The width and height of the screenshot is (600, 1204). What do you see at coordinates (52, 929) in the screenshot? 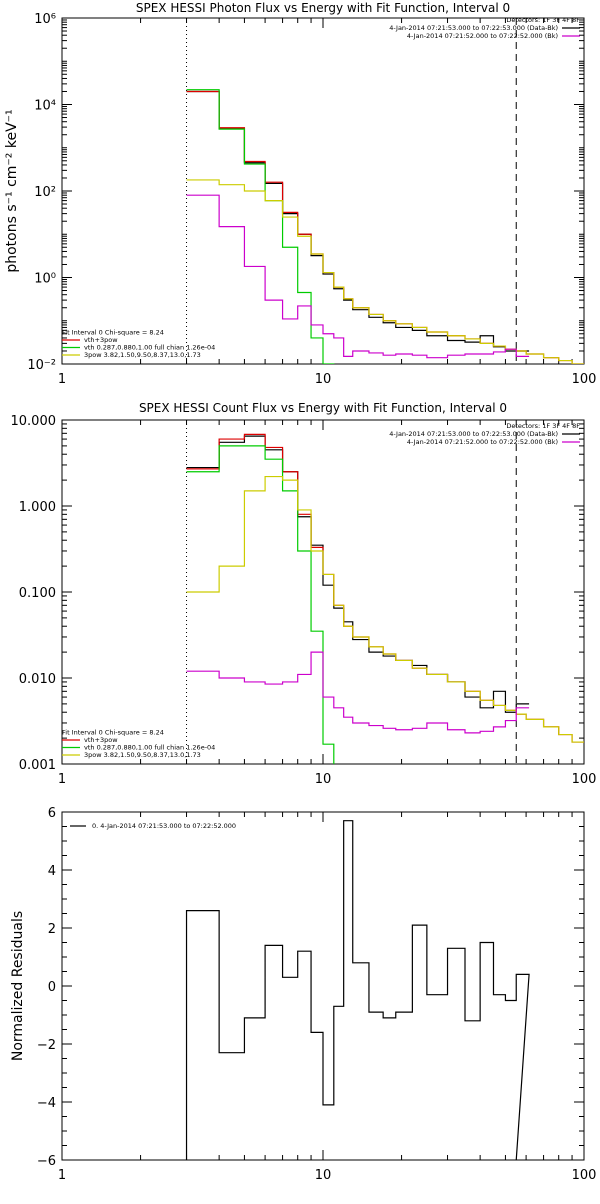
I see `y-tick-label: 2` at bounding box center [52, 929].